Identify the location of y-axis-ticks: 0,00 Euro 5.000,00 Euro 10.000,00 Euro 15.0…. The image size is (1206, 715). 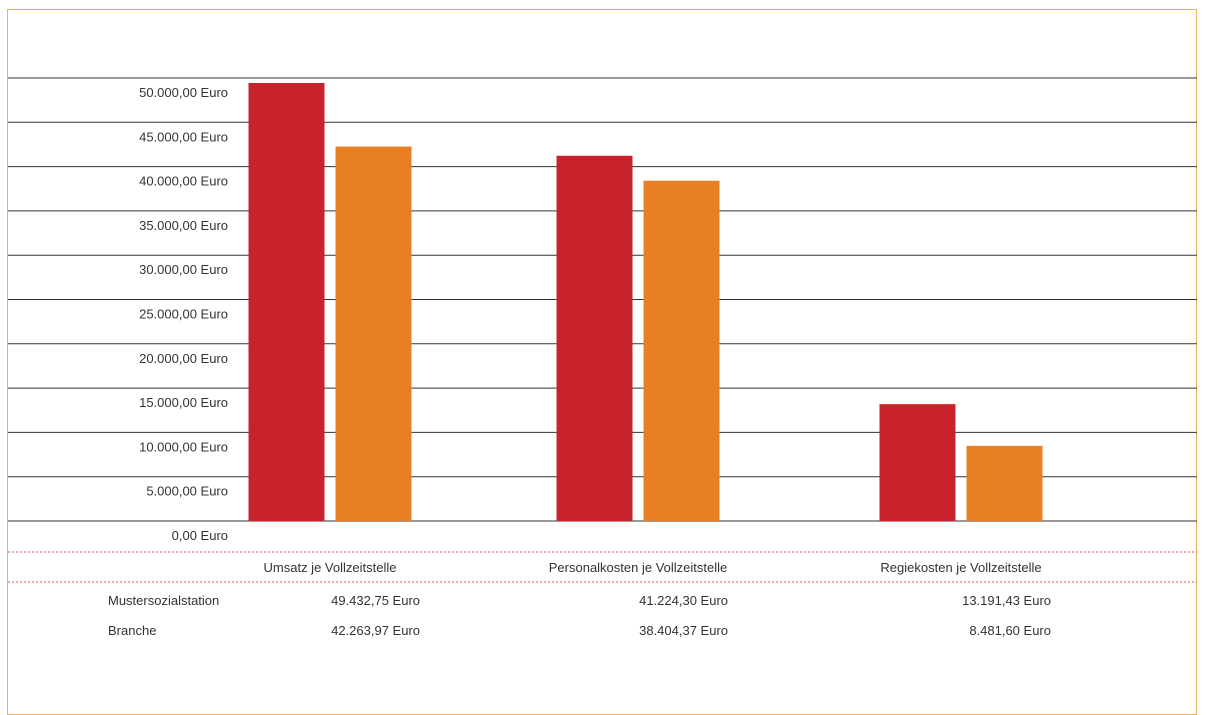
(183, 314).